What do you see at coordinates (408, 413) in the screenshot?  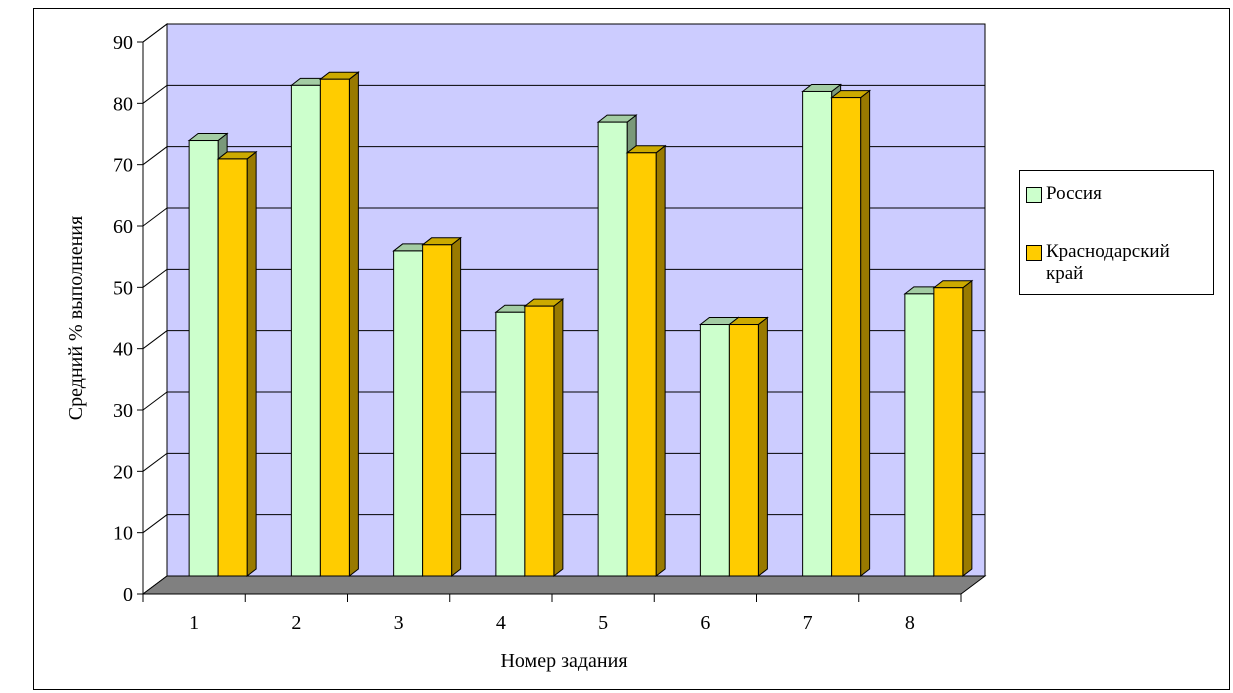 I see `bar-Россия-3` at bounding box center [408, 413].